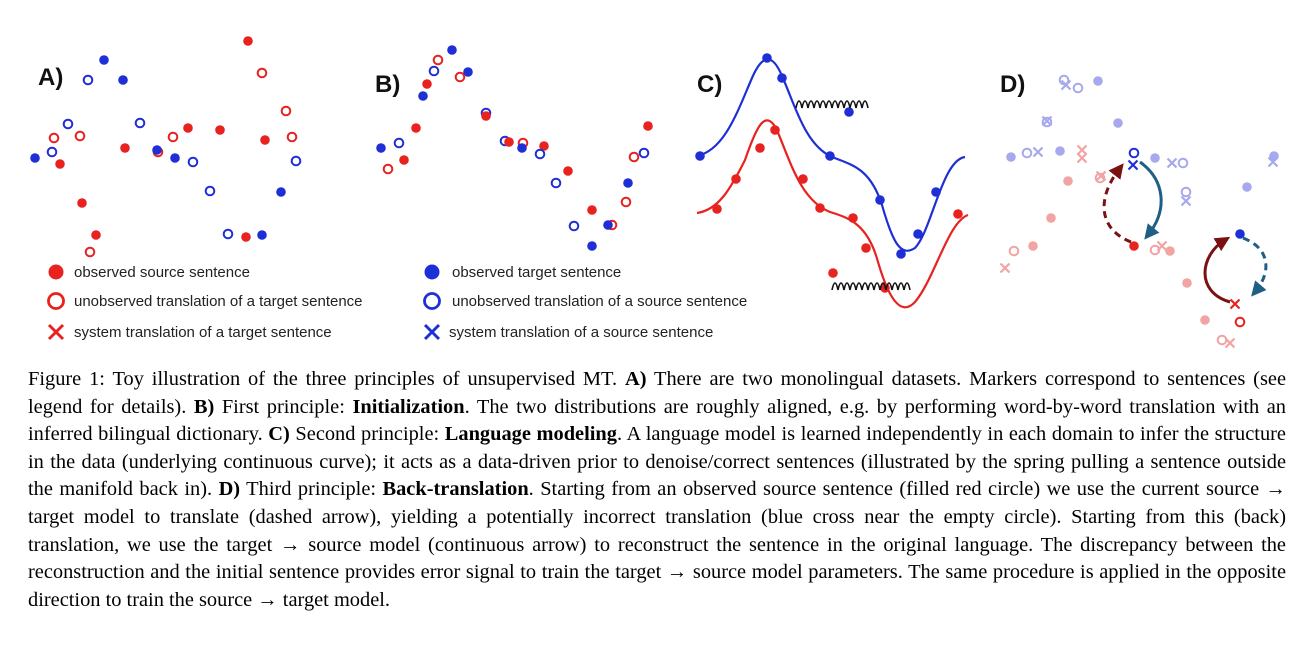 This screenshot has height=658, width=1311. Describe the element at coordinates (279, 434) in the screenshot. I see `caption-c-label: C)` at that location.